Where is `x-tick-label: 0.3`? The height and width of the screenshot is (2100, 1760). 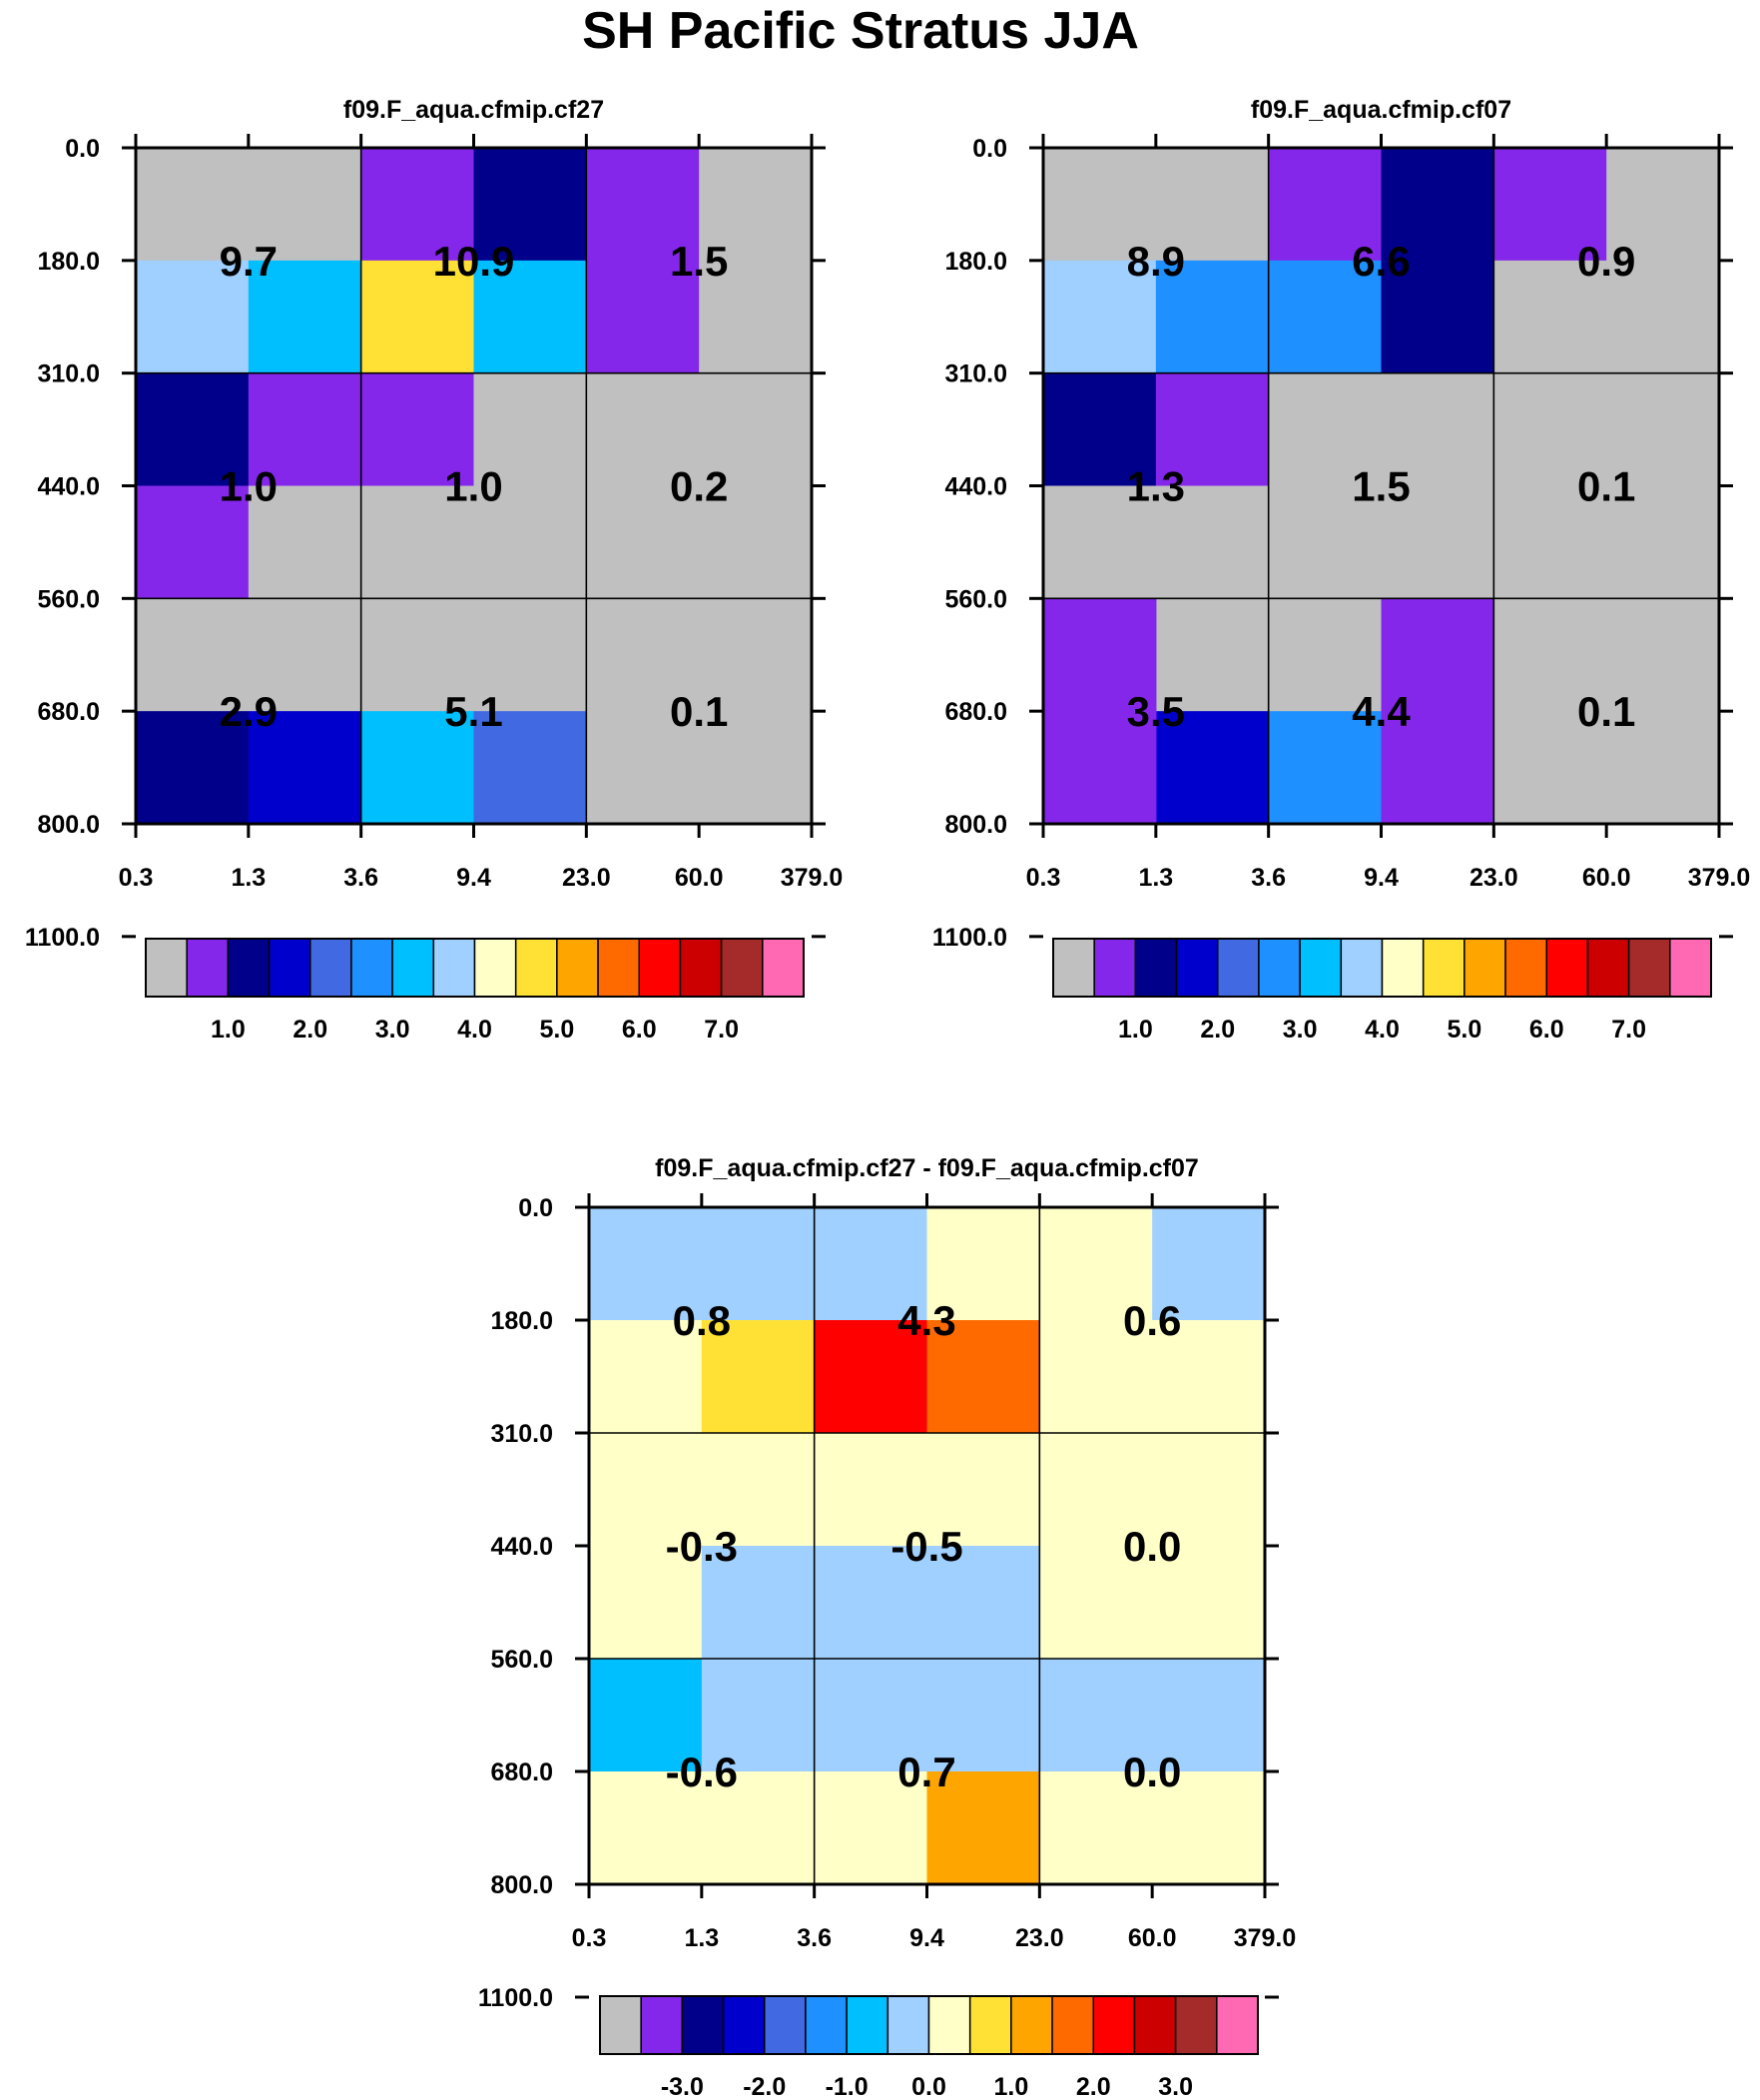 x-tick-label: 0.3 is located at coordinates (136, 878).